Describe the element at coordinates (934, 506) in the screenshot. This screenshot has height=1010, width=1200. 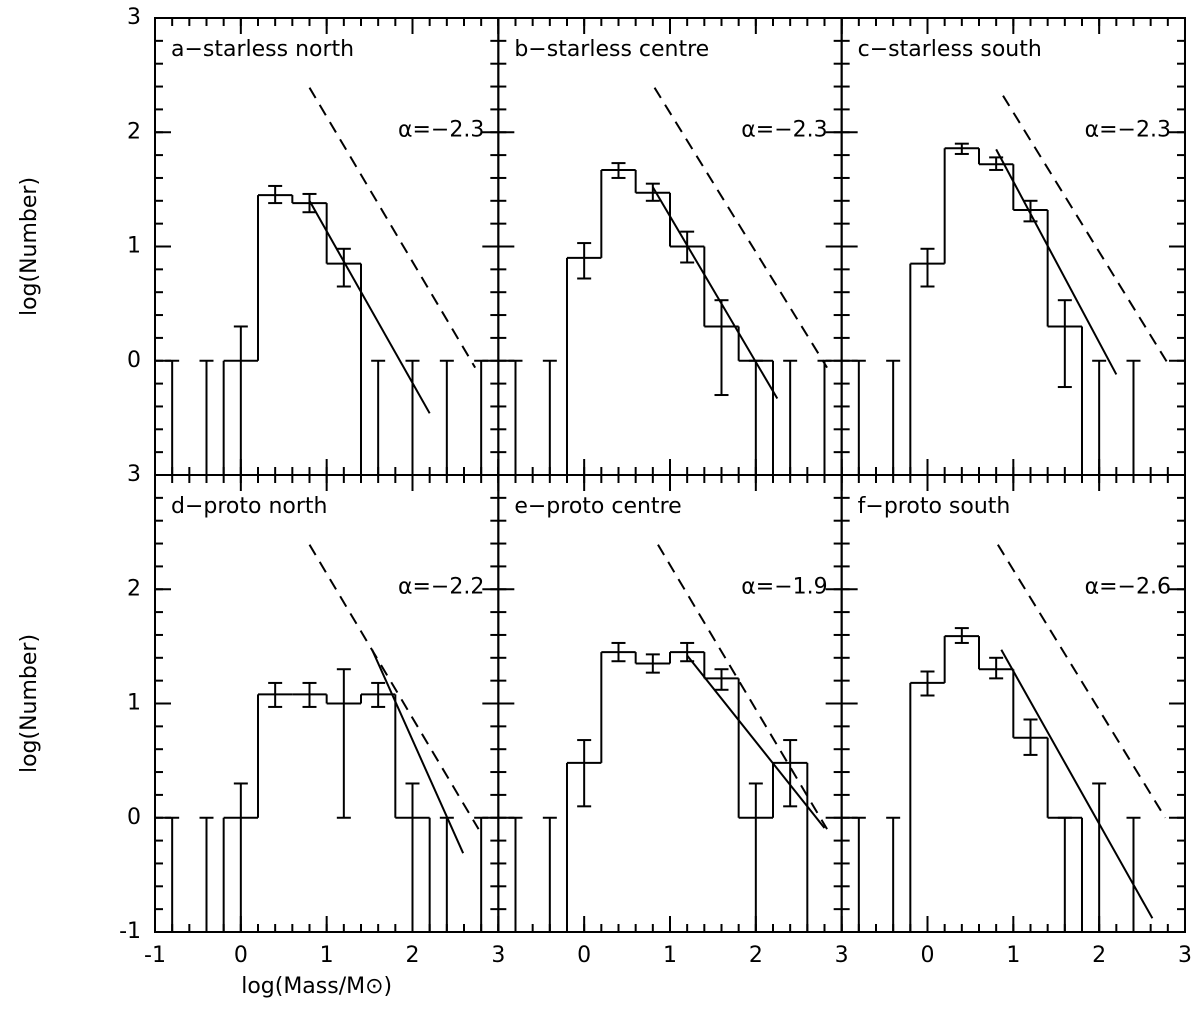
I see `panel-label: f−proto south` at that location.